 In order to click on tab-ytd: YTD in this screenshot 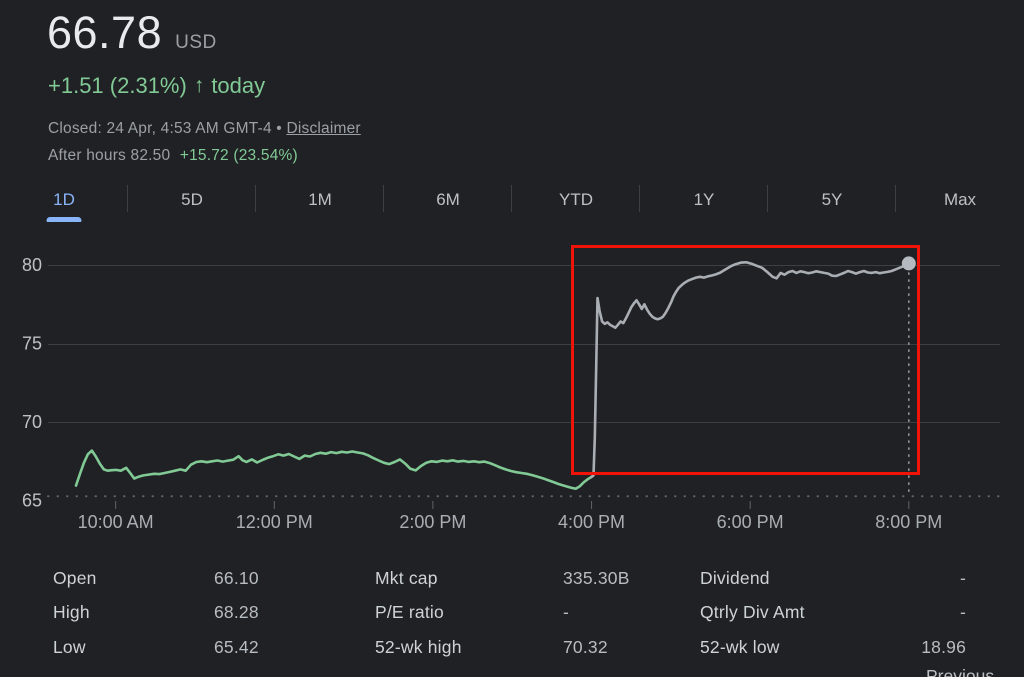, I will do `click(576, 203)`.